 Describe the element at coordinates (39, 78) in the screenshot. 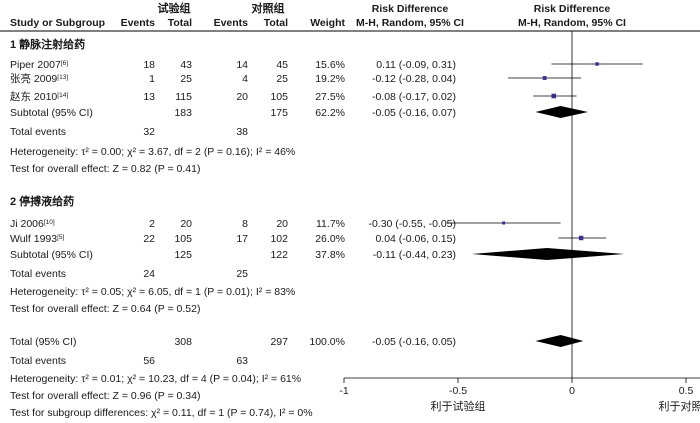

I see `study-name: 张亮 2009[13]` at that location.